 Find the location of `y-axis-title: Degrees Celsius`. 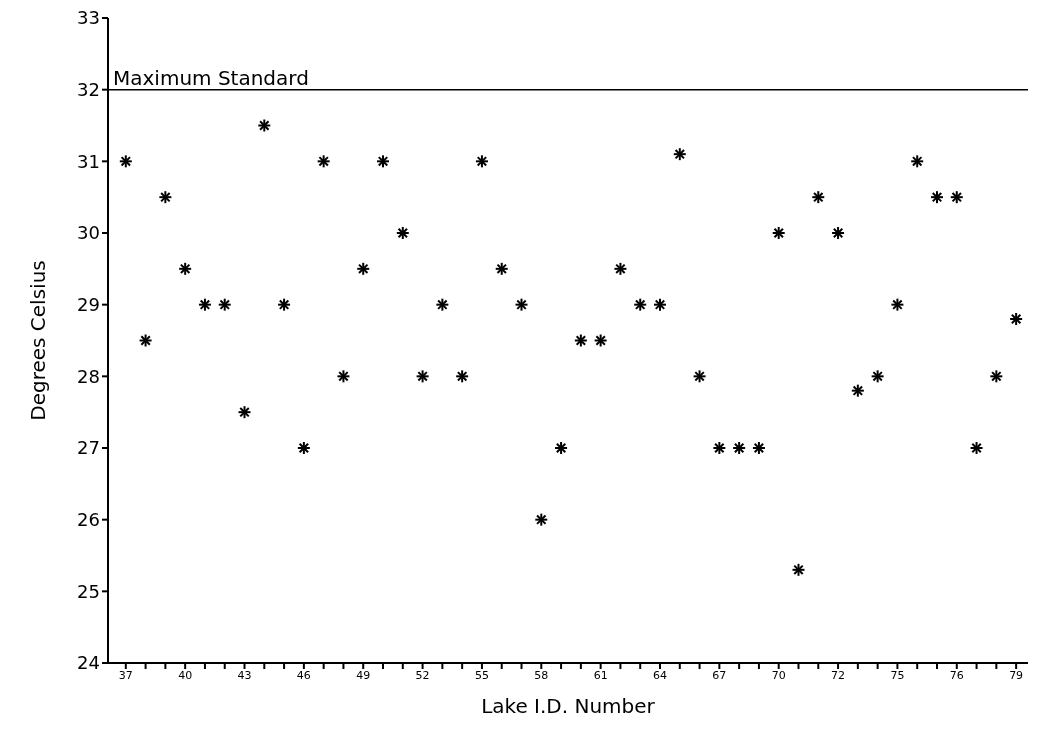

y-axis-title: Degrees Celsius is located at coordinates (38, 340).